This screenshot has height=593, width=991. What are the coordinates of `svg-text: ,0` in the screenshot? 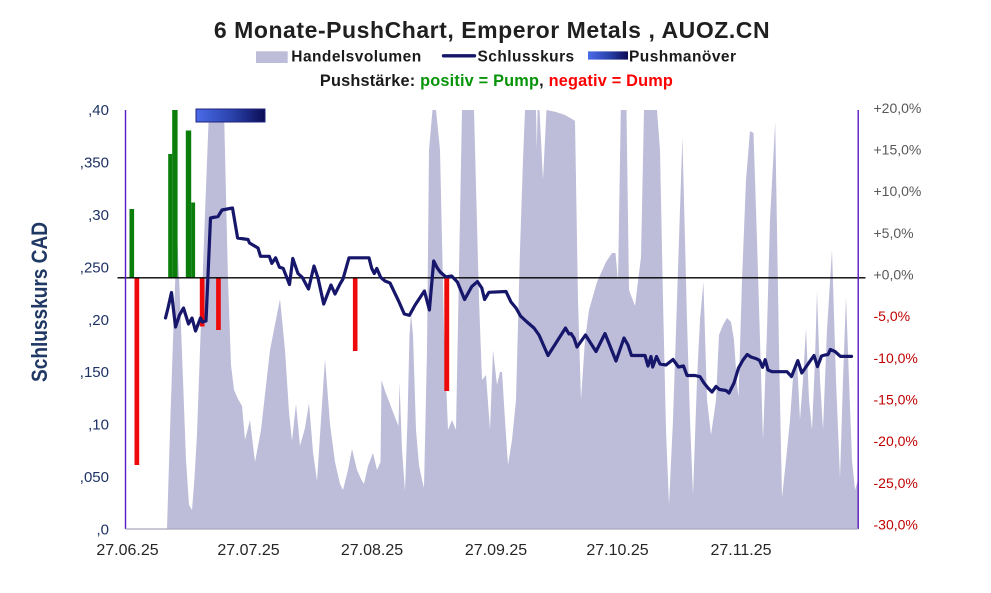 It's located at (102, 530).